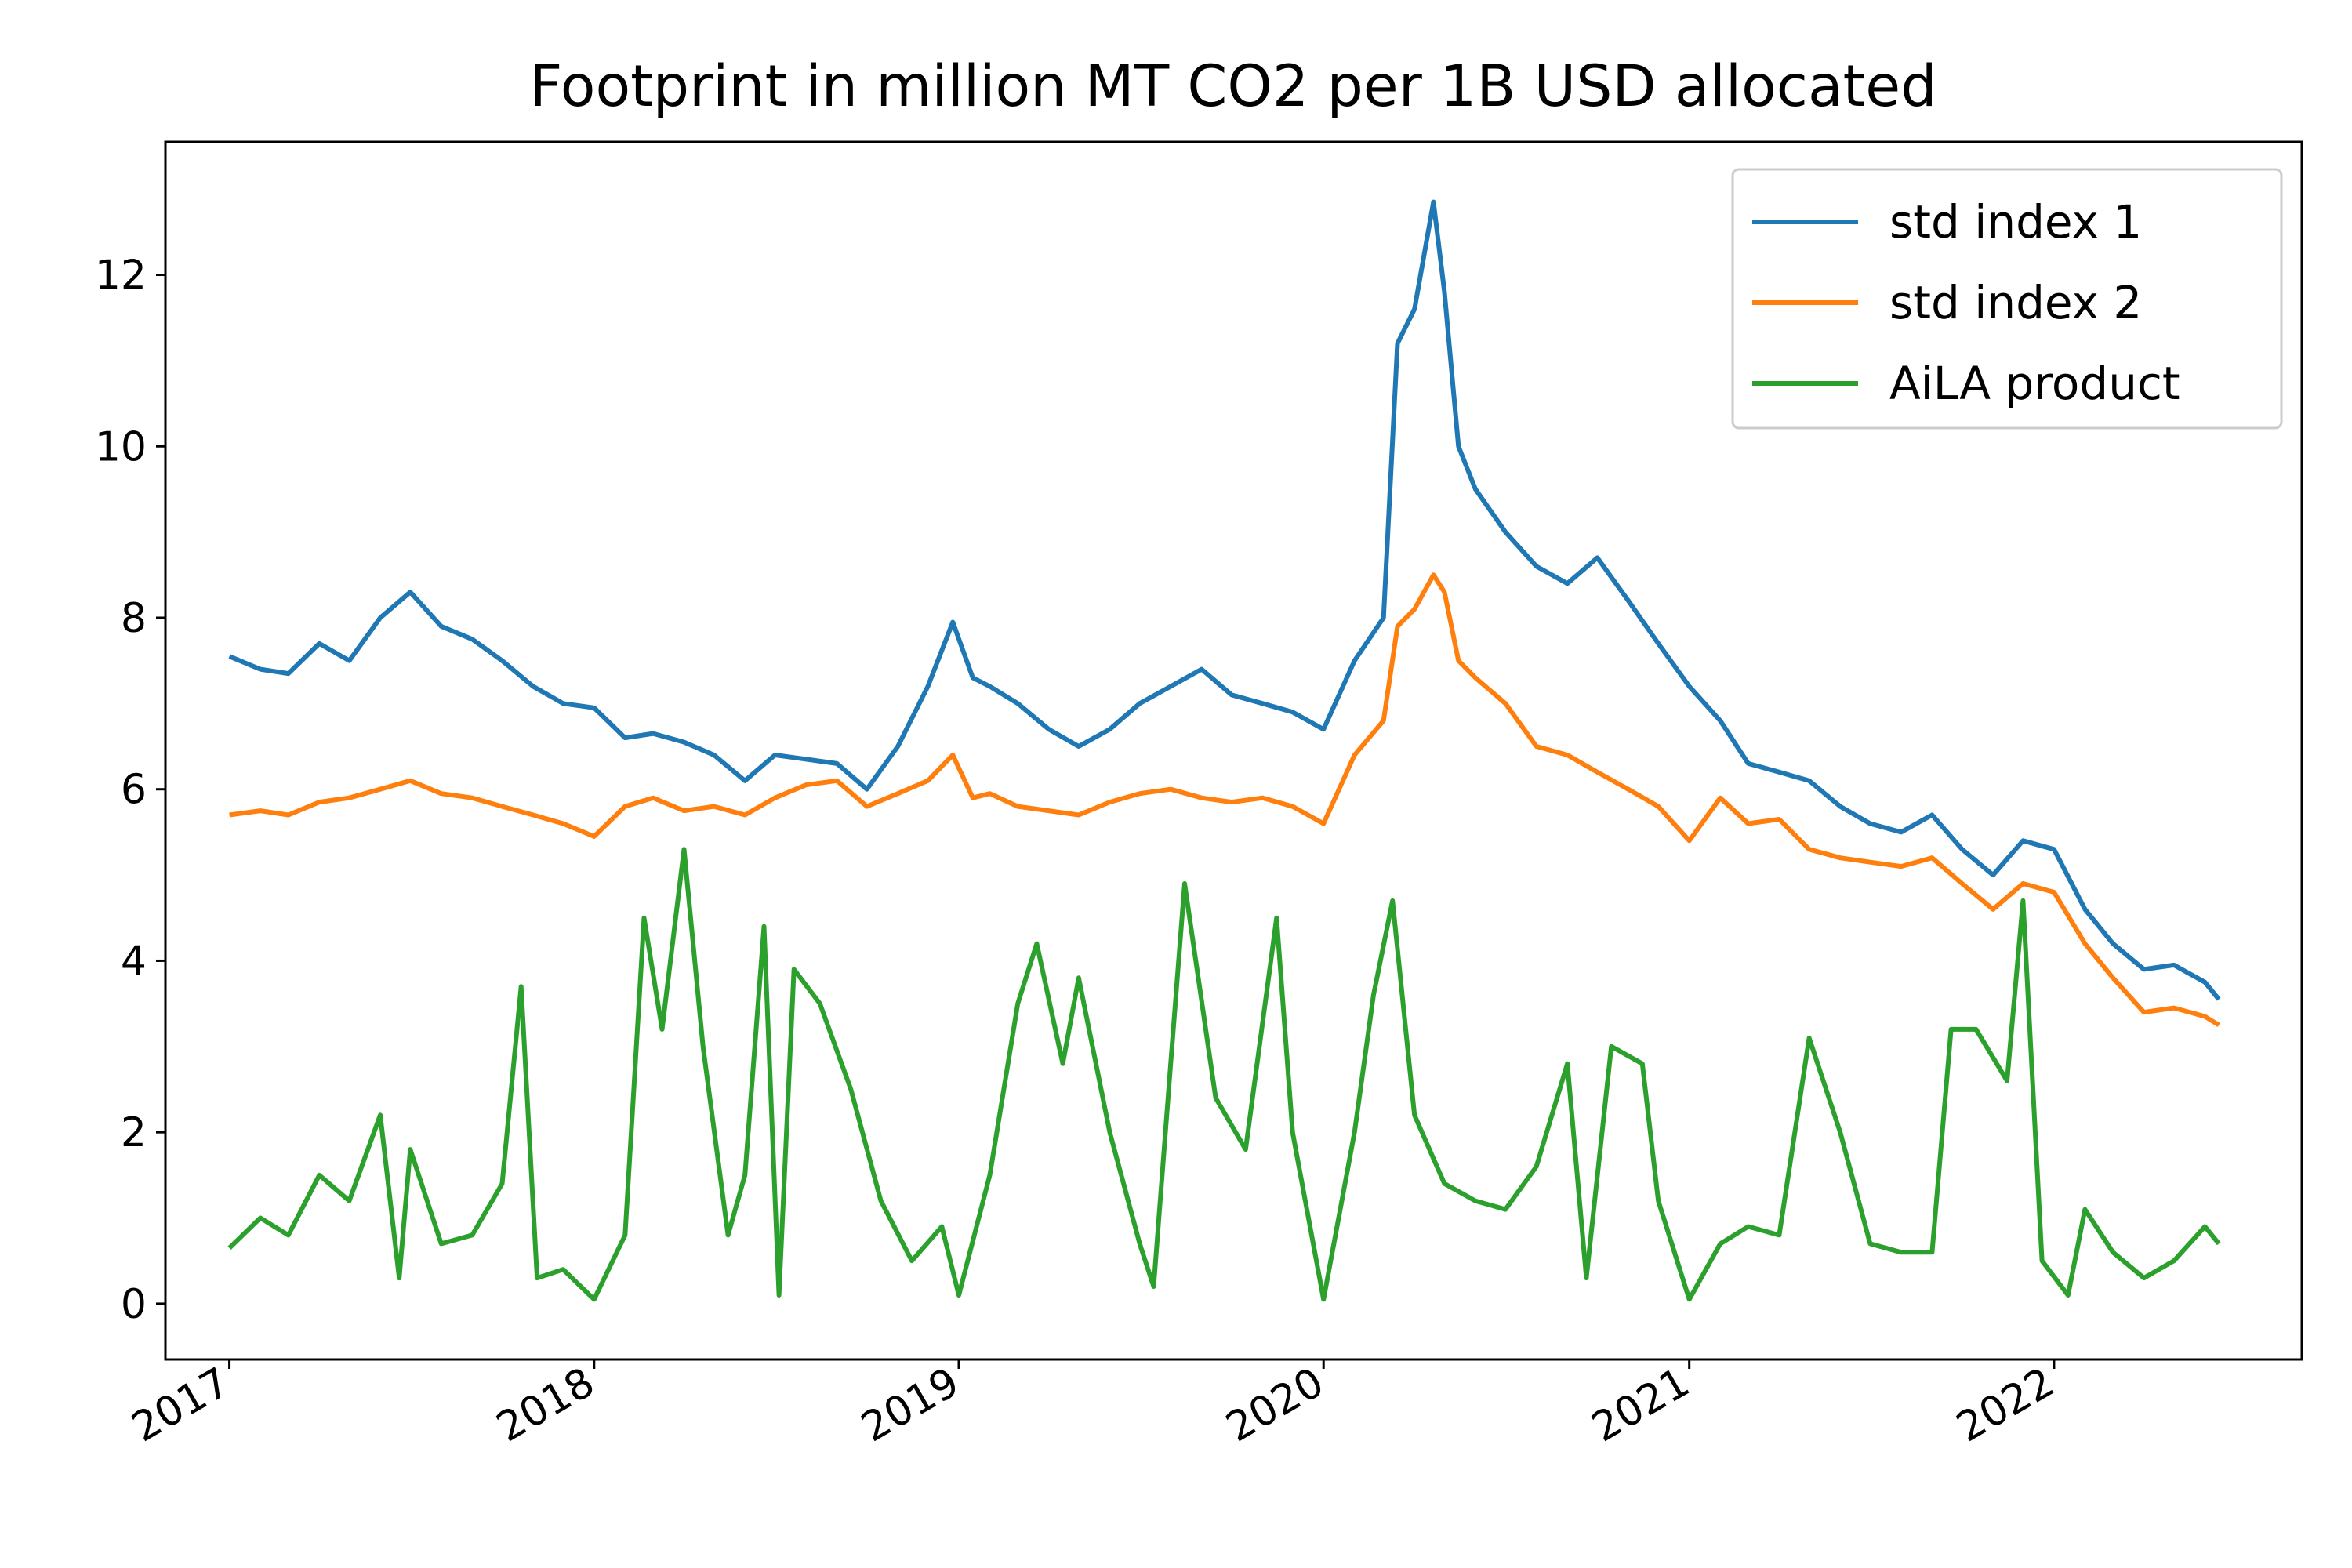  Describe the element at coordinates (121, 446) in the screenshot. I see `y-tick-label: 10` at that location.